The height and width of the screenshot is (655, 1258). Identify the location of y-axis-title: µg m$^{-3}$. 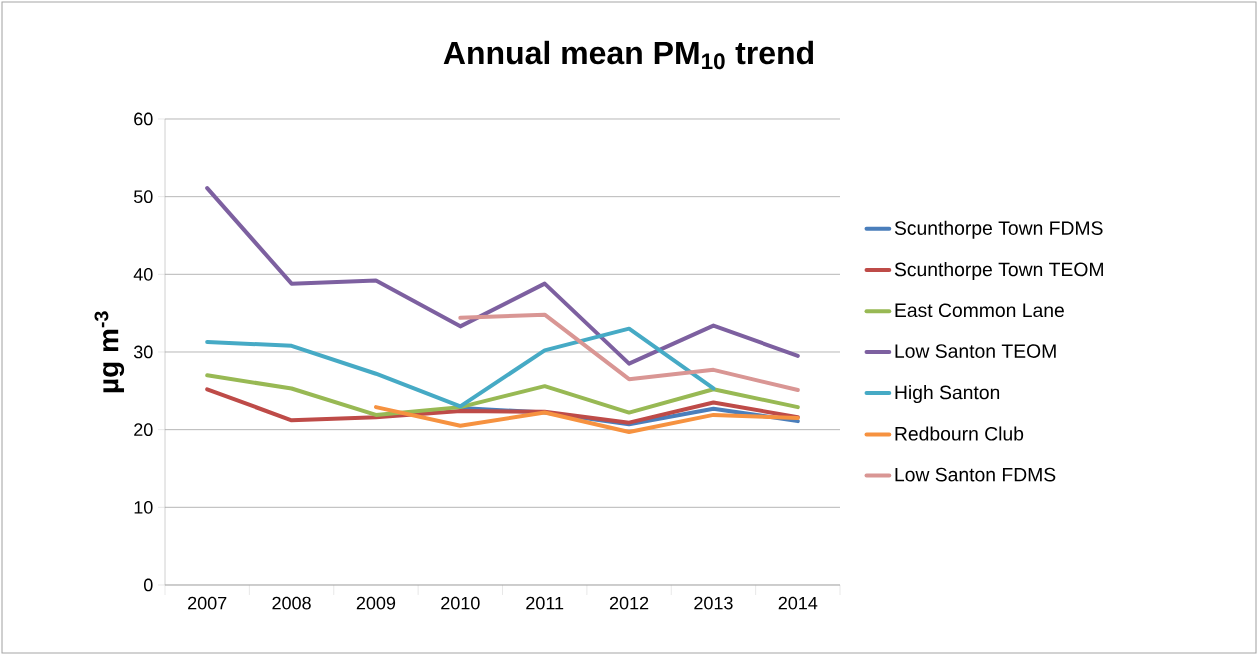
(109, 352).